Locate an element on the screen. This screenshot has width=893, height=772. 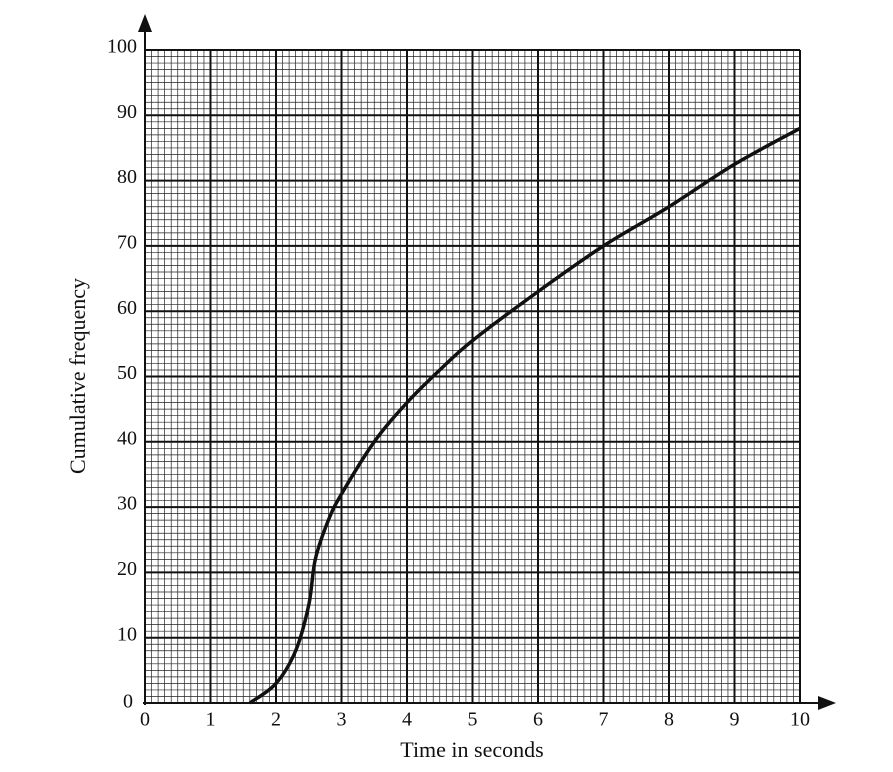
y-tick-label: 50 is located at coordinates (127, 373).